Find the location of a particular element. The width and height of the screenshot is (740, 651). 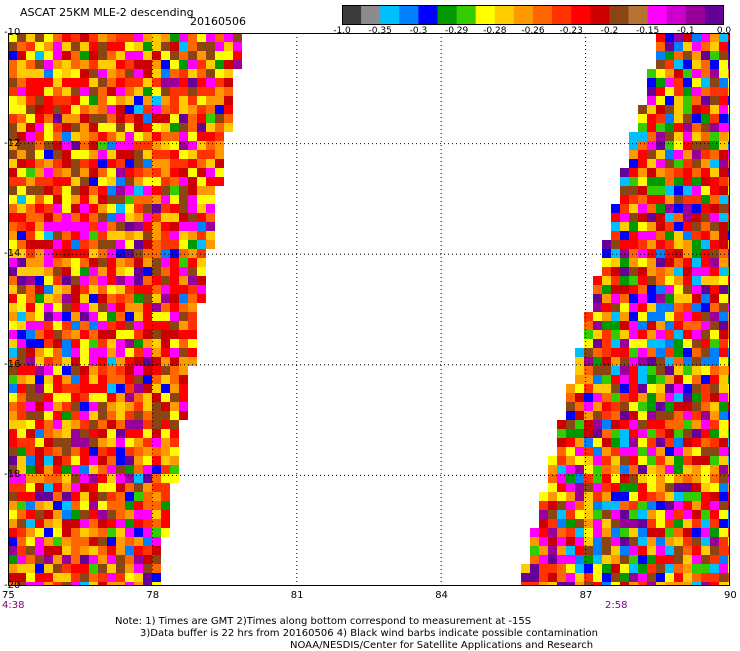

title-date: 20160506 is located at coordinates (218, 21).